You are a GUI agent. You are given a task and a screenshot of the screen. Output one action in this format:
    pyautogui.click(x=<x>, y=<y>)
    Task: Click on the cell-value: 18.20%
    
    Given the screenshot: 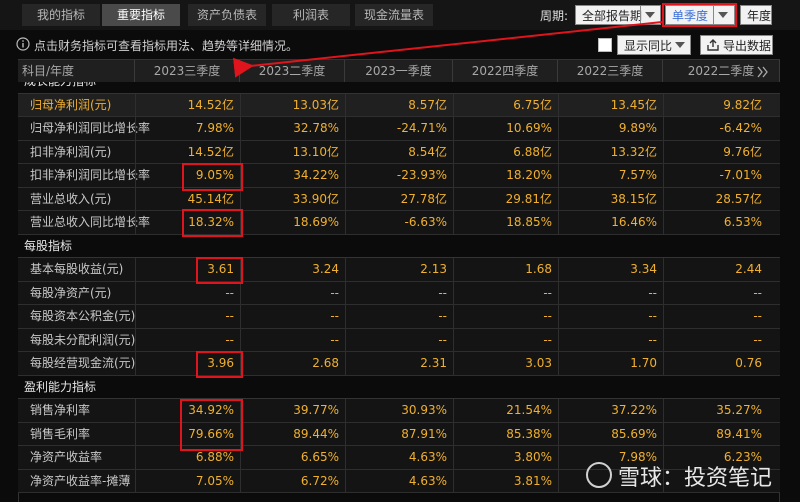 What is the action you would take?
    pyautogui.click(x=529, y=175)
    